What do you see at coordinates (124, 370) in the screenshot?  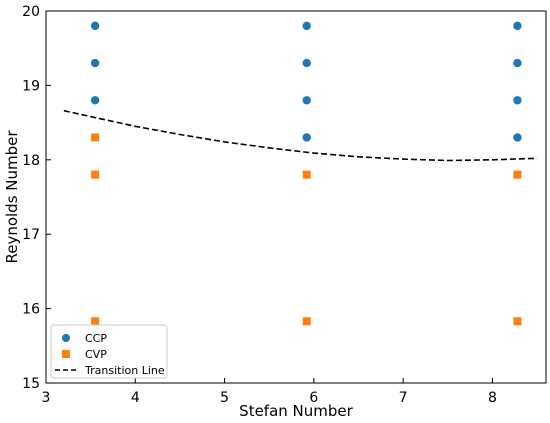 I see `legend-transition-line-label: Transition Line` at bounding box center [124, 370].